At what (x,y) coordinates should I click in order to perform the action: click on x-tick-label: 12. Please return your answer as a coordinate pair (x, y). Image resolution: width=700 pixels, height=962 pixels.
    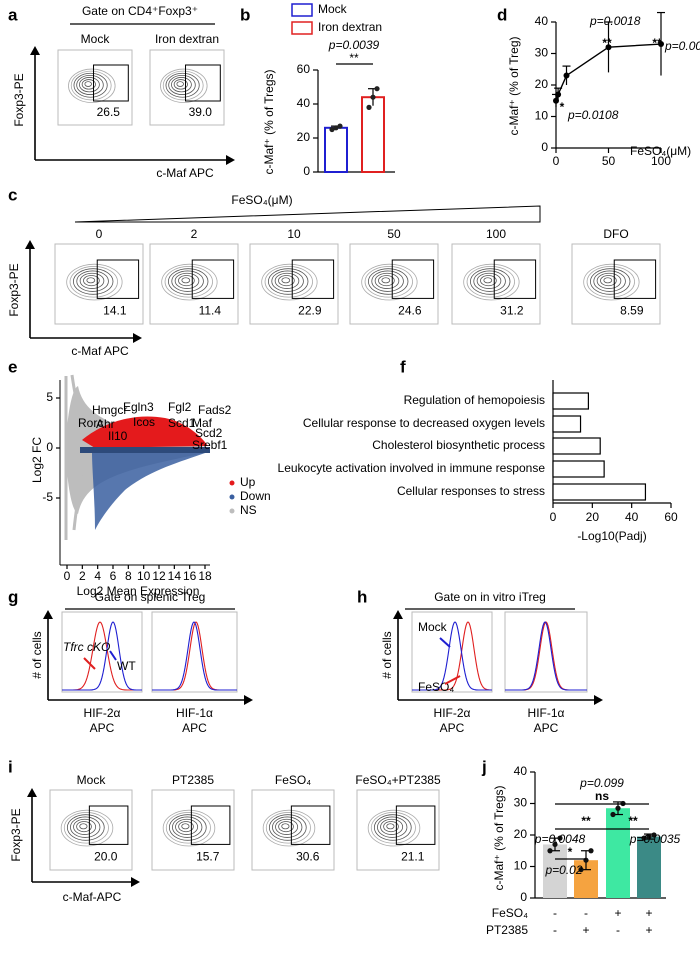
    Looking at the image, I should click on (159, 576).